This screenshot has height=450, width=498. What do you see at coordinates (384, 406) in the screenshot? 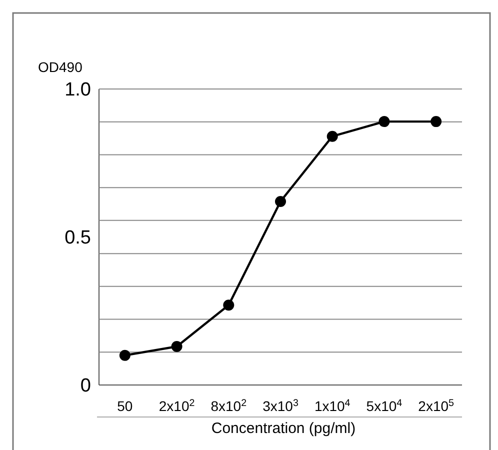
I see `x-tick-label: 5x10$^{4}$` at bounding box center [384, 406].